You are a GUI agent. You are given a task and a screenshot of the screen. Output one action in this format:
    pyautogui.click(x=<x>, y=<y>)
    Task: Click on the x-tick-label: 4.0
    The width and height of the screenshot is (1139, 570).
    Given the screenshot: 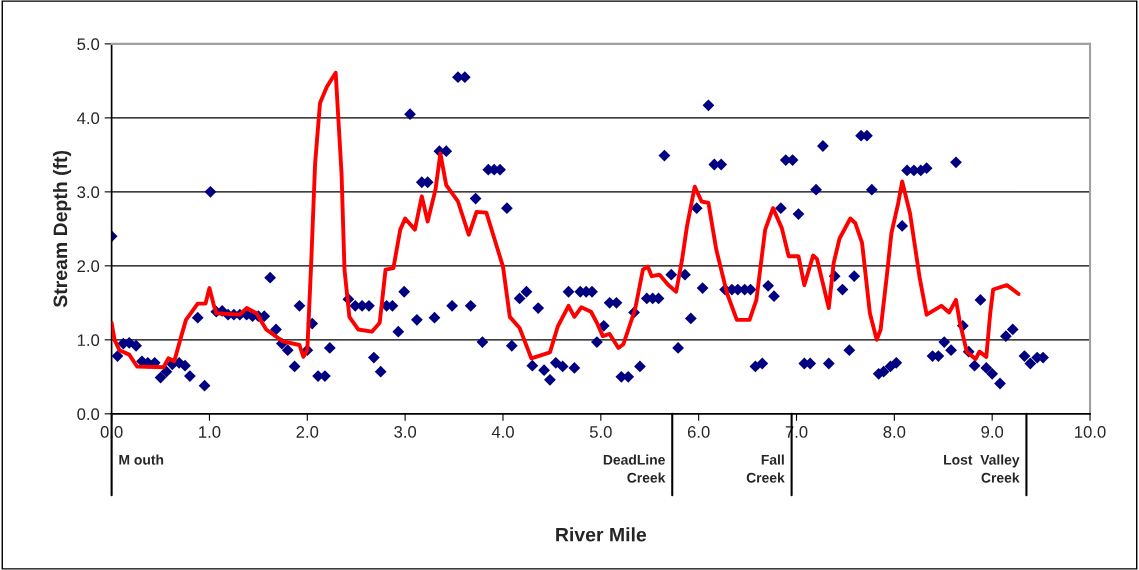 What is the action you would take?
    pyautogui.click(x=502, y=432)
    